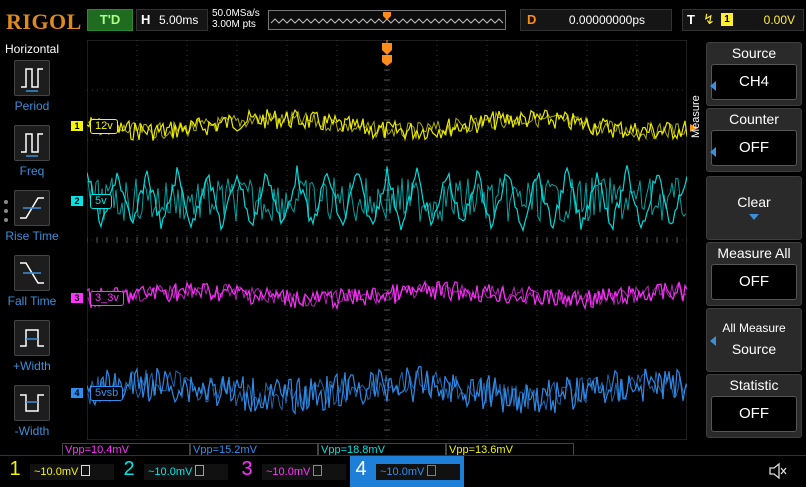 The width and height of the screenshot is (806, 487). Describe the element at coordinates (146, 19) in the screenshot. I see `horizontal-letter: H` at that location.